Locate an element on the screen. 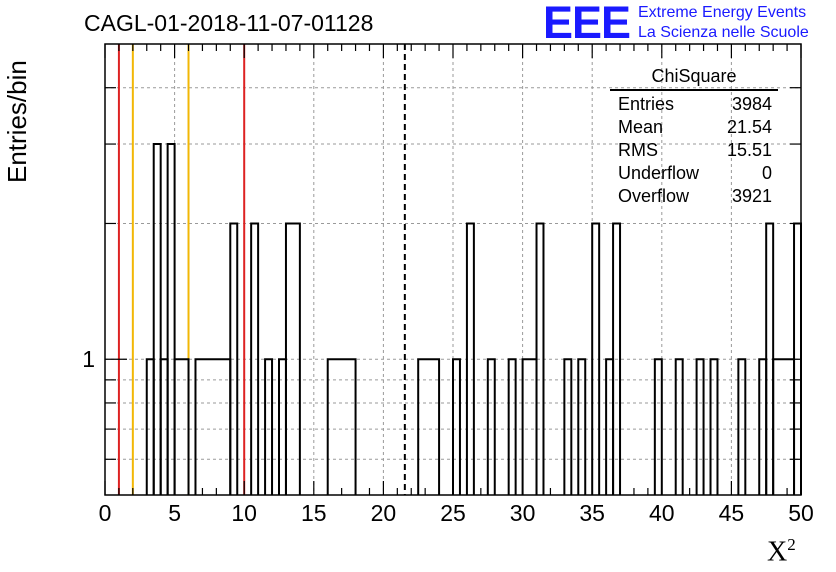  stats-label: Mean is located at coordinates (641, 127).